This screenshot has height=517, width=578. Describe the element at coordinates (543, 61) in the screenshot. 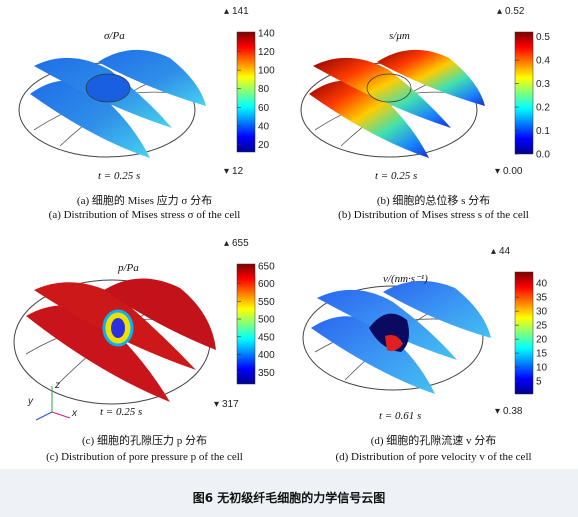

I see `colorbar-tick-label: 0.4` at that location.